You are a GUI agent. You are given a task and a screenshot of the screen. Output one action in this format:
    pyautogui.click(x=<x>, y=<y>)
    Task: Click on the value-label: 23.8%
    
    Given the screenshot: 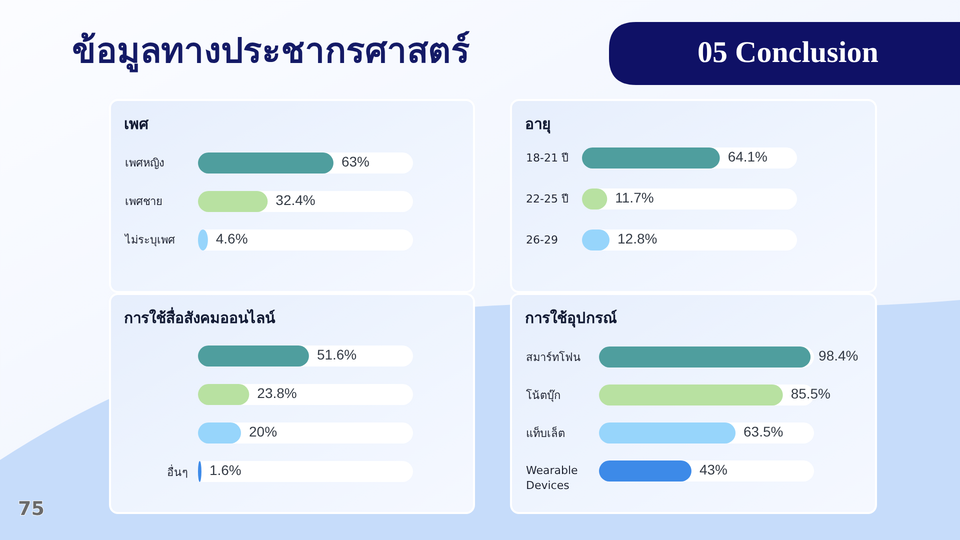 What is the action you would take?
    pyautogui.click(x=277, y=393)
    